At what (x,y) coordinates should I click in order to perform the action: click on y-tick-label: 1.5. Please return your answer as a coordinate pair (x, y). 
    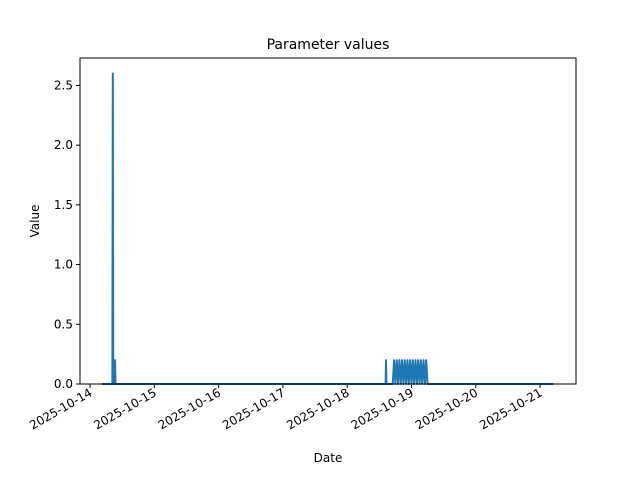
    Looking at the image, I should click on (63, 205).